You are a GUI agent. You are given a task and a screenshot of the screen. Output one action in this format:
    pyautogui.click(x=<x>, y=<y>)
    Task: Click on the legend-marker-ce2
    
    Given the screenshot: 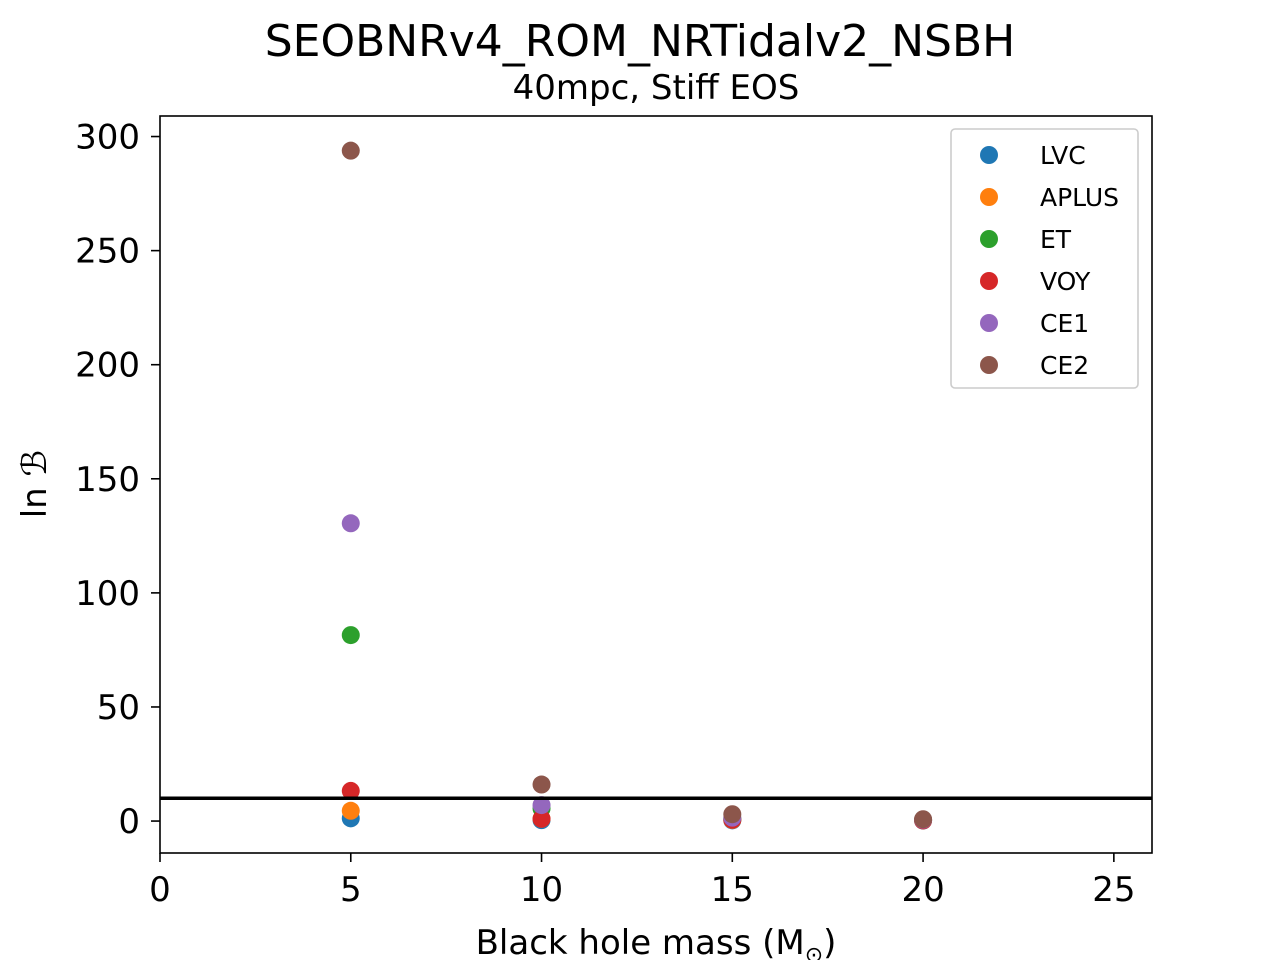 What is the action you would take?
    pyautogui.click(x=989, y=365)
    